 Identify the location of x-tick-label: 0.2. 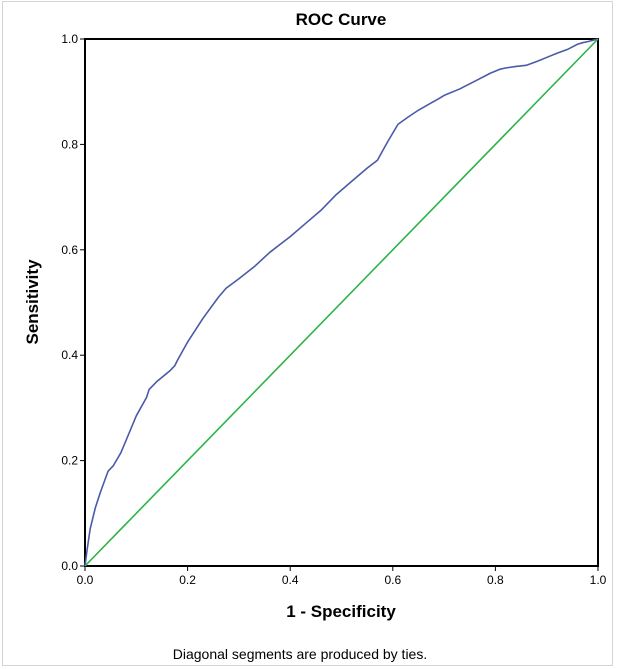
(187, 580).